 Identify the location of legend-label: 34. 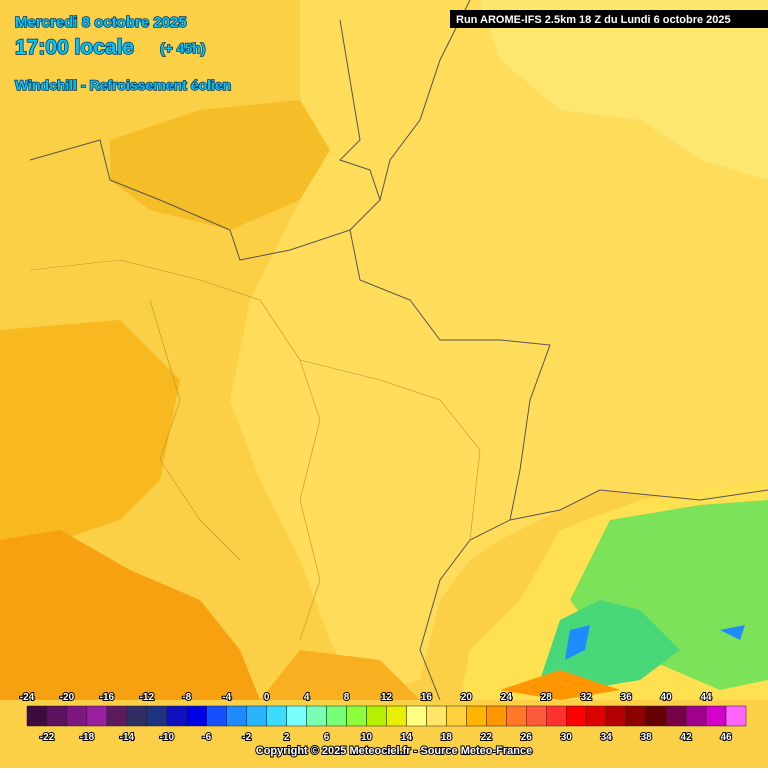
(607, 737).